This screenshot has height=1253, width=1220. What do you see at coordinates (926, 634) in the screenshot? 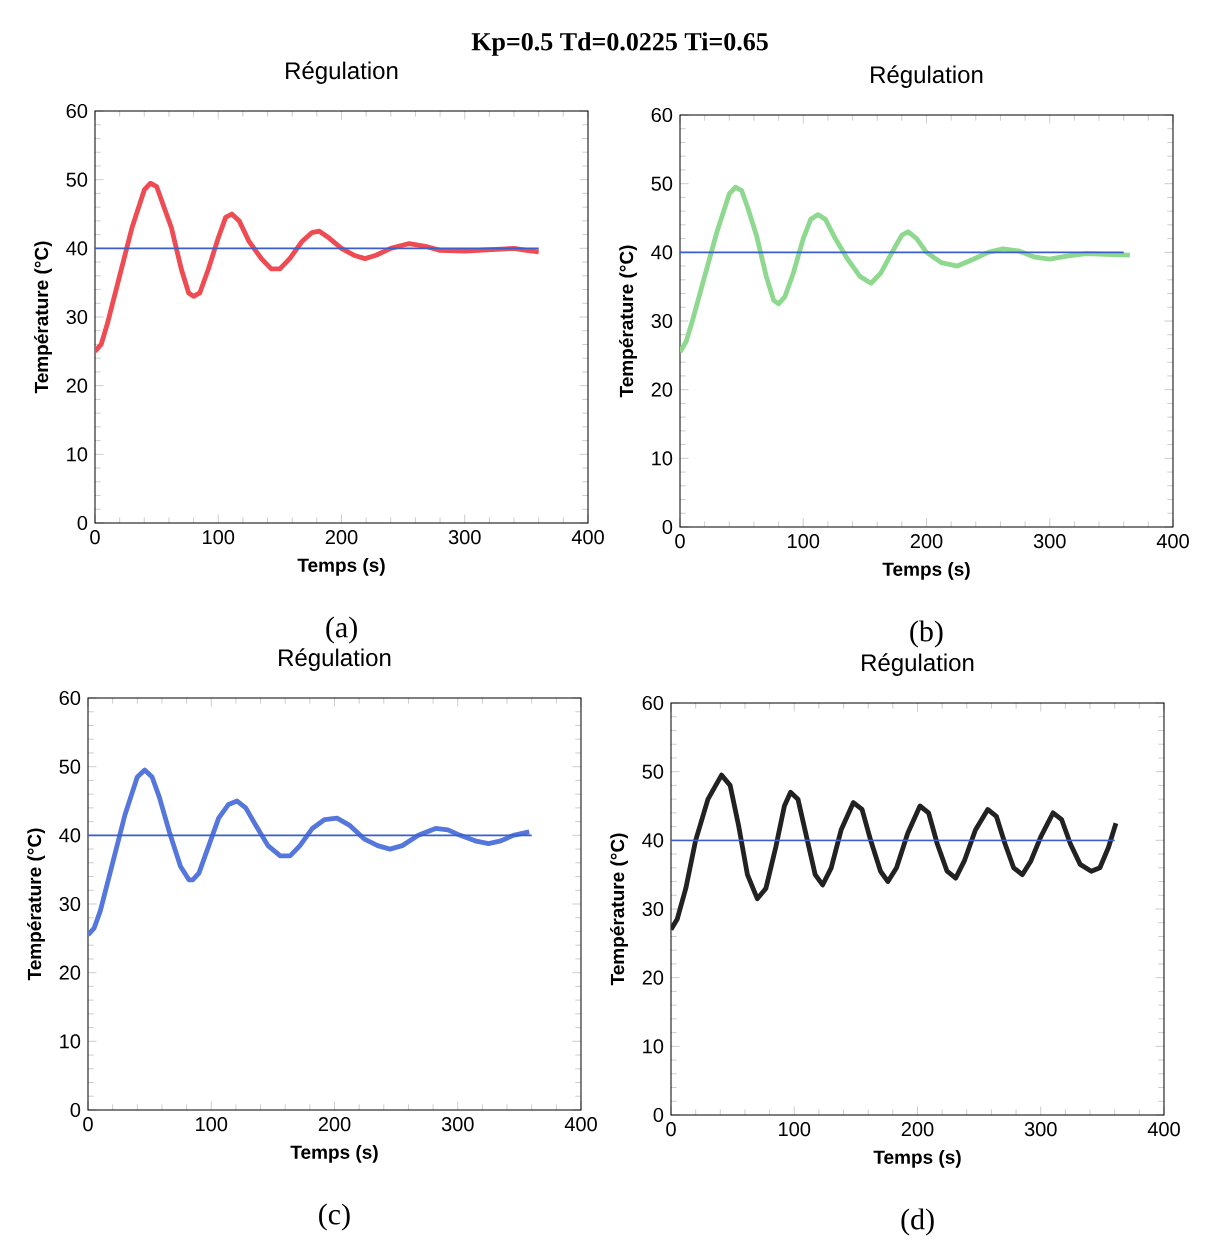
I see `text: (b)` at bounding box center [926, 634].